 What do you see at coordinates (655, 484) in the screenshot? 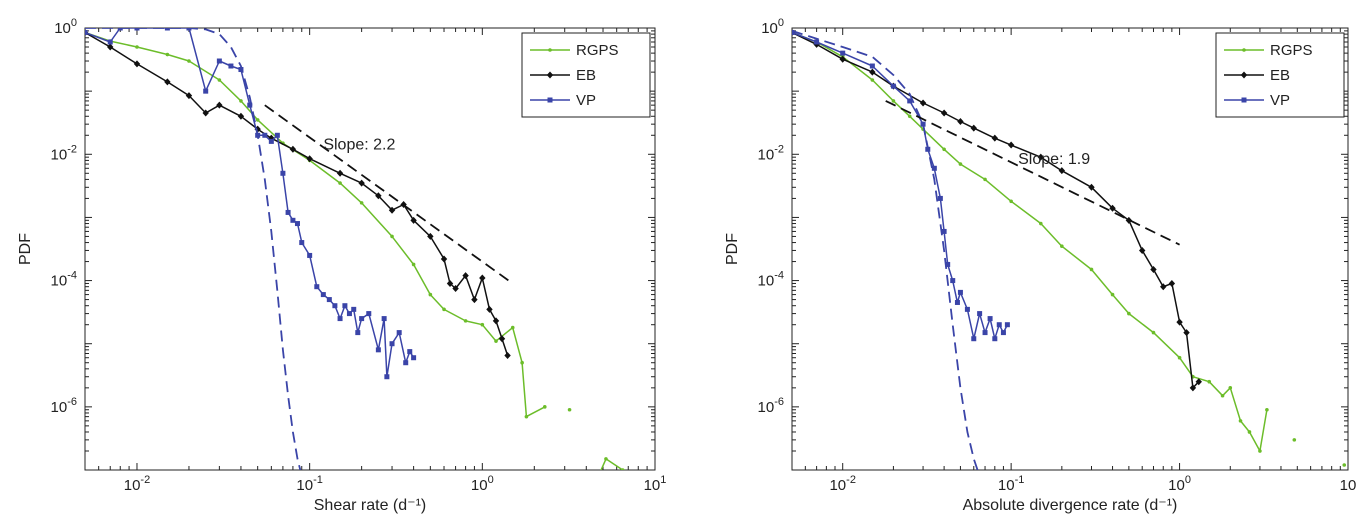
I see `x-tick-label: 10¹` at bounding box center [655, 484].